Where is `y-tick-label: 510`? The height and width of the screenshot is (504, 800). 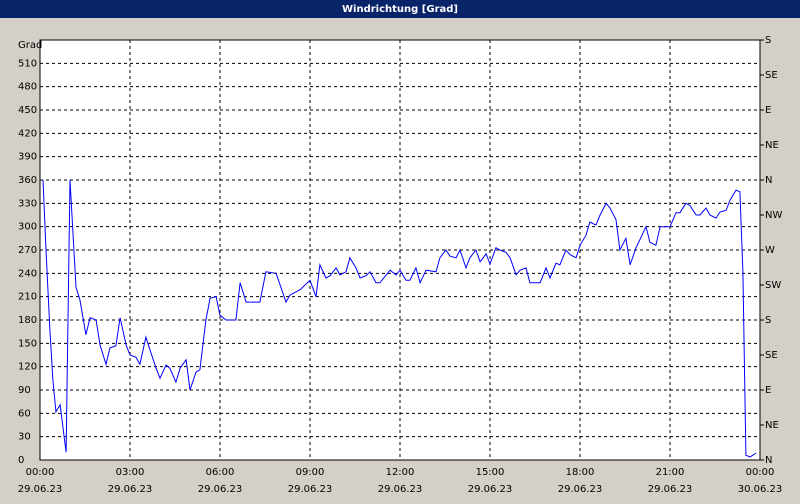 y-tick-label: 510 is located at coordinates (27, 63).